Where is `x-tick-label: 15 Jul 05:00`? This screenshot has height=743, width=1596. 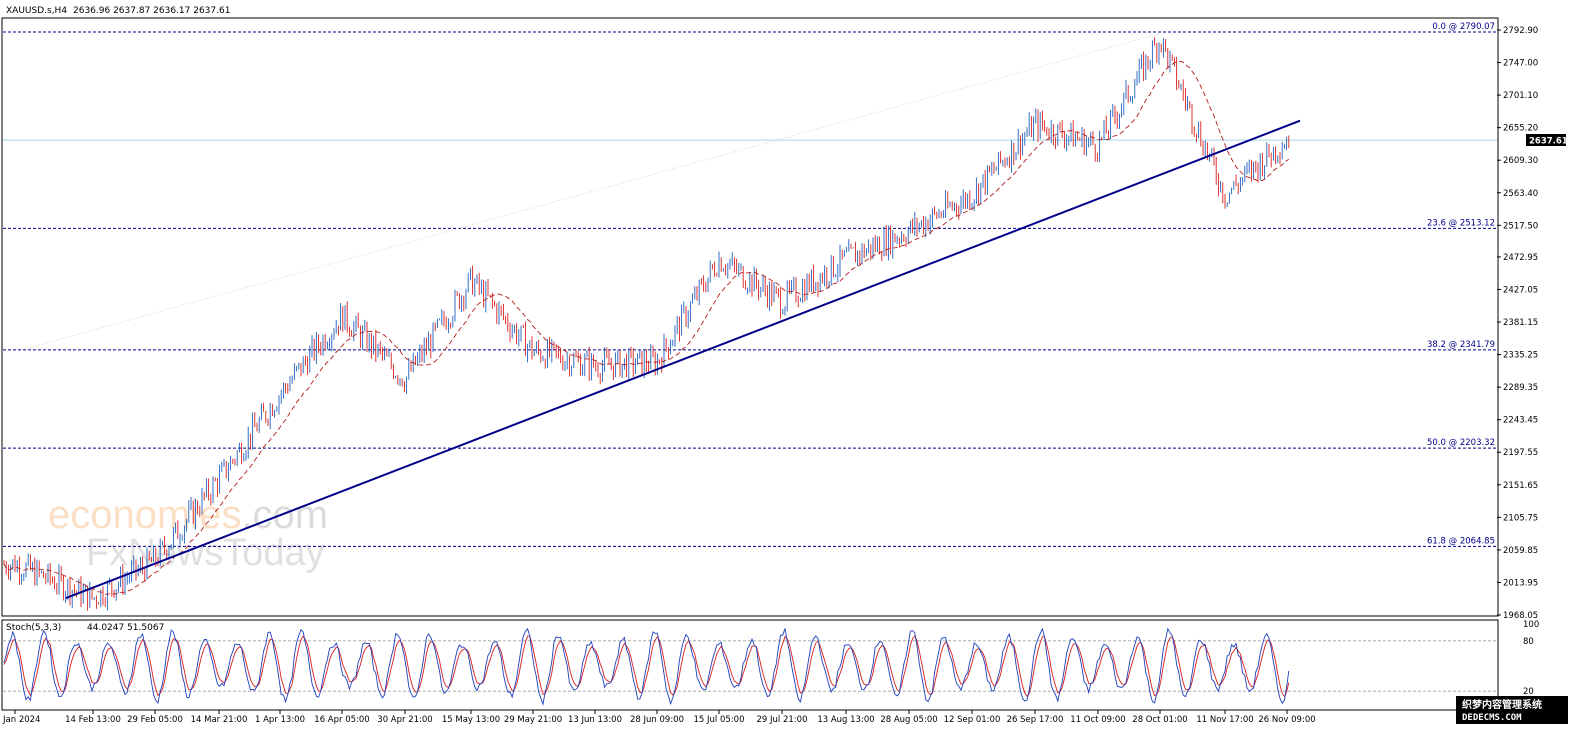 x-tick-label: 15 Jul 05:00 is located at coordinates (719, 720).